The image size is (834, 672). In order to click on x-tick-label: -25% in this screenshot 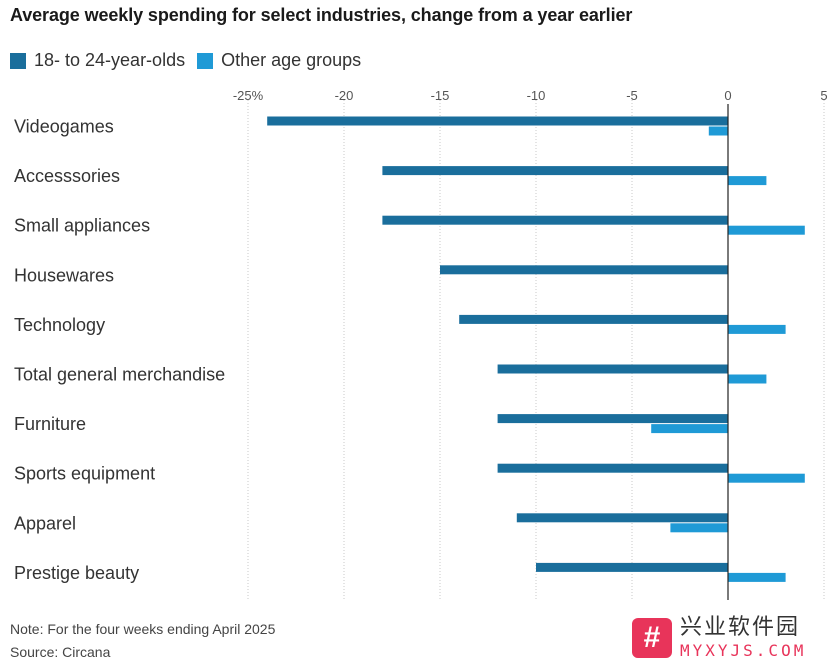, I will do `click(248, 95)`.